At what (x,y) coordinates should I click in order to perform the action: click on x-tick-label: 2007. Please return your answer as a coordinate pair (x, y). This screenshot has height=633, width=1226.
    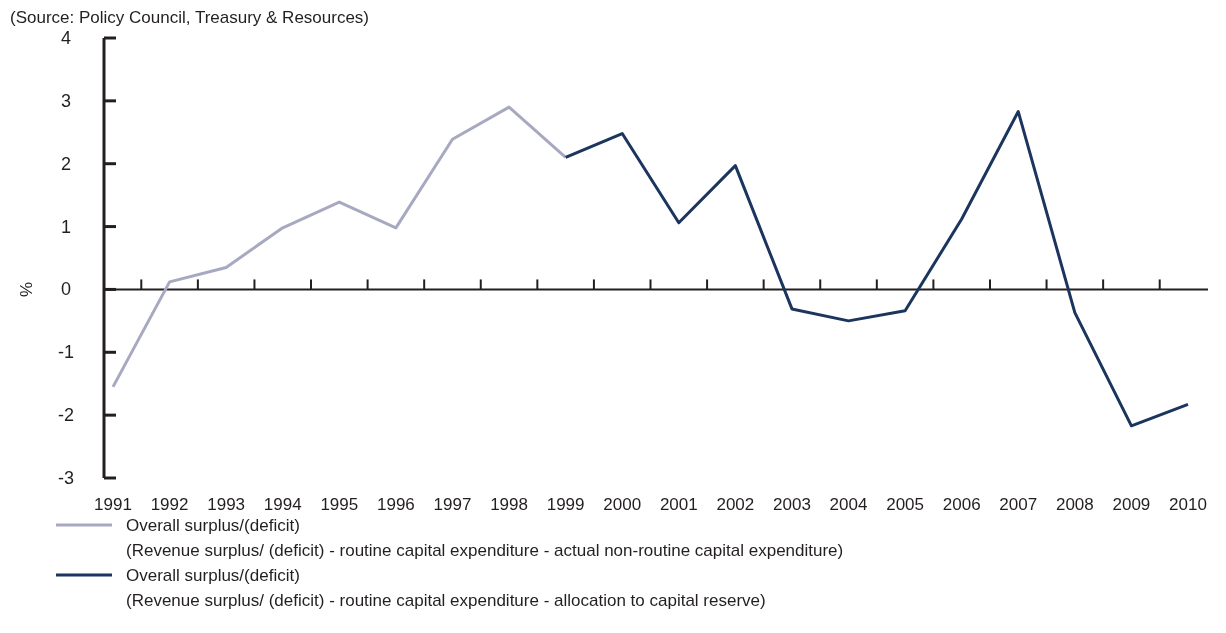
    Looking at the image, I should click on (1018, 504).